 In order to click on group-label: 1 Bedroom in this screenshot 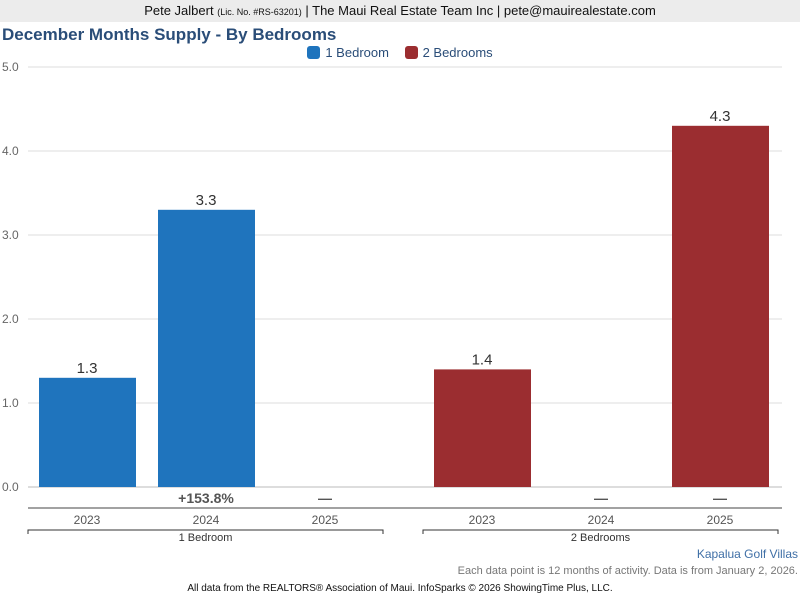, I will do `click(206, 538)`.